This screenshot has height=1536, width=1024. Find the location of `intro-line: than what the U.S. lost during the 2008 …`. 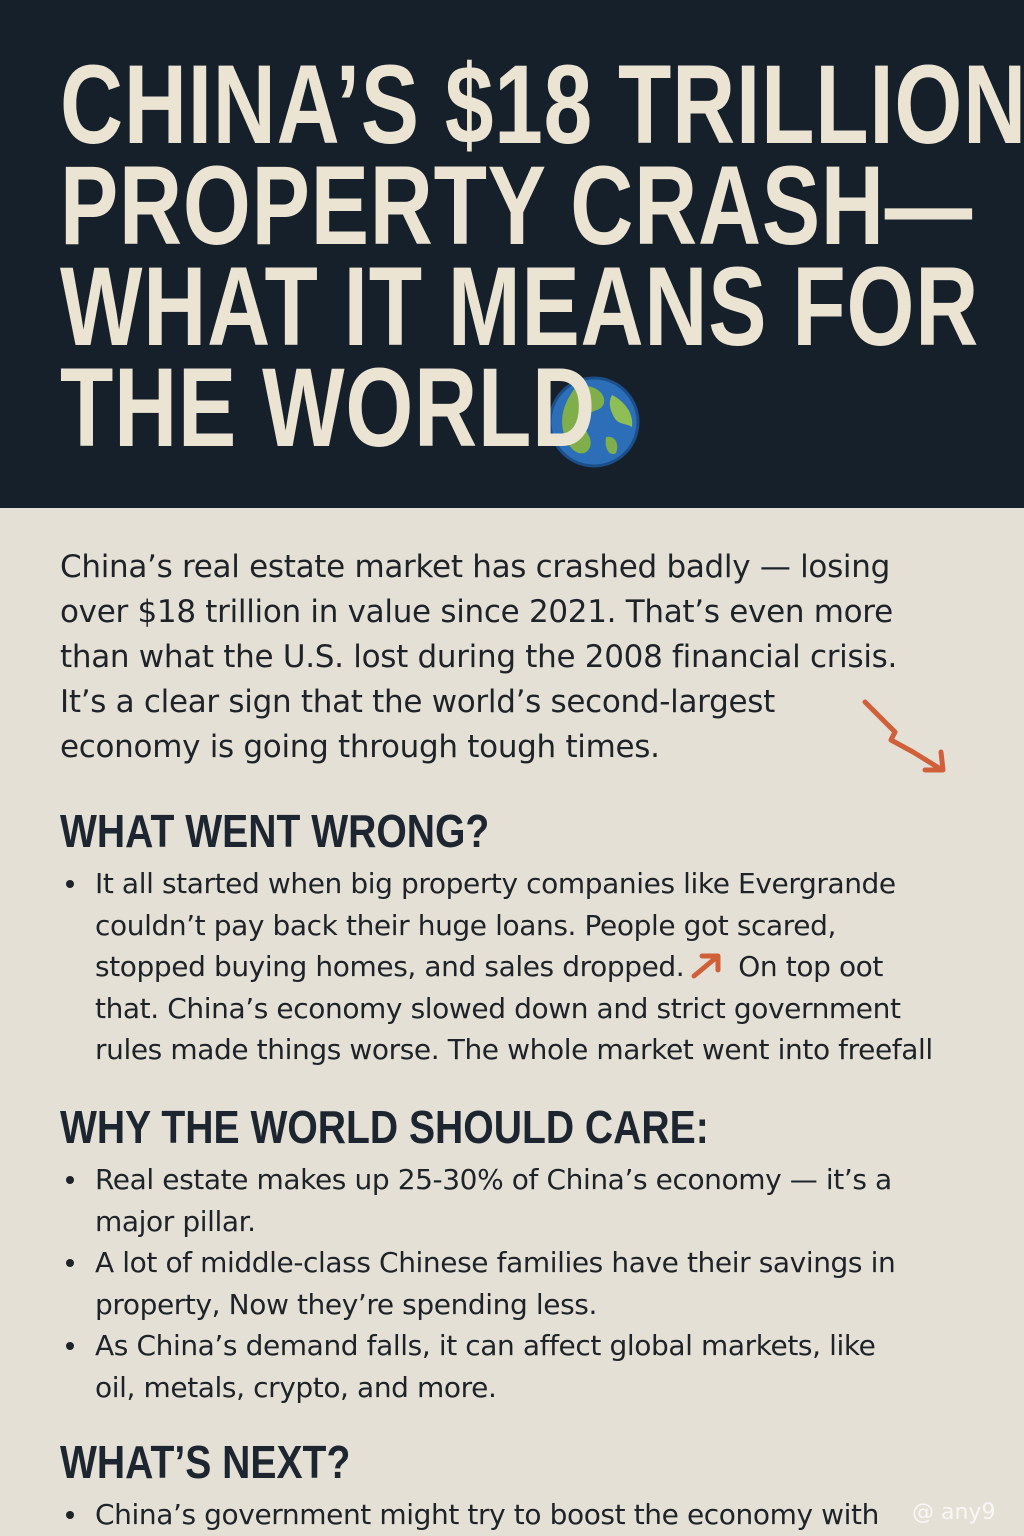

intro-line: than what the U.S. lost during the 2008 … is located at coordinates (479, 657).